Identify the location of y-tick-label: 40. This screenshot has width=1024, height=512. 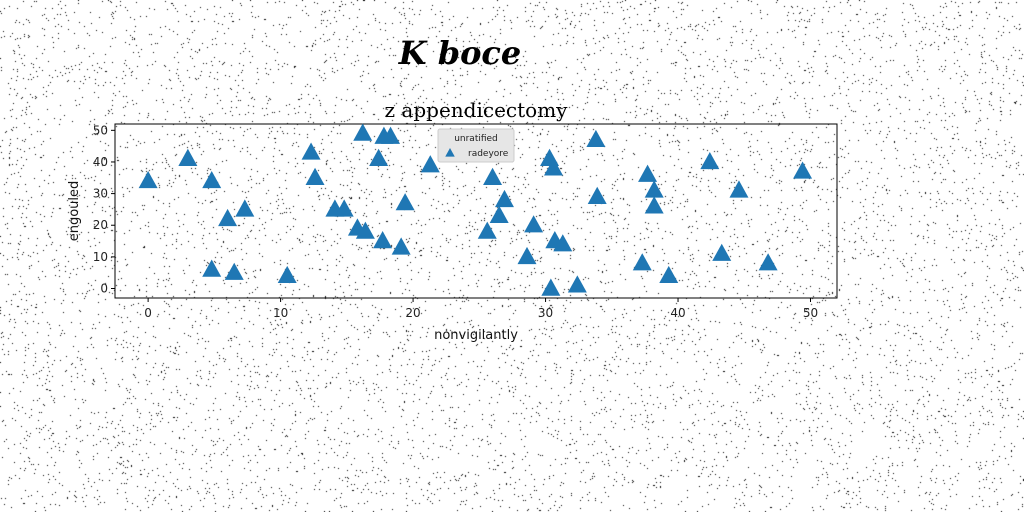
(100, 162).